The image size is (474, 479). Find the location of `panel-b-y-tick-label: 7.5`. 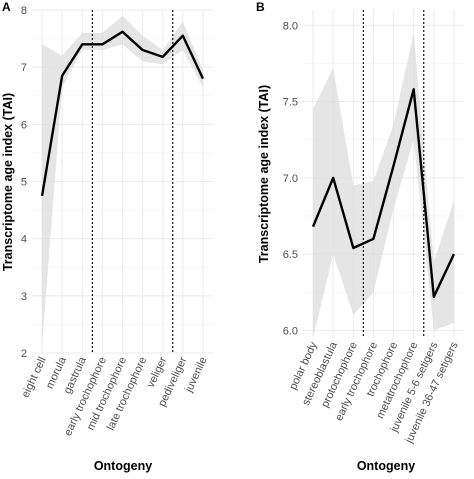

panel-b-y-tick-label: 7.5 is located at coordinates (290, 103).